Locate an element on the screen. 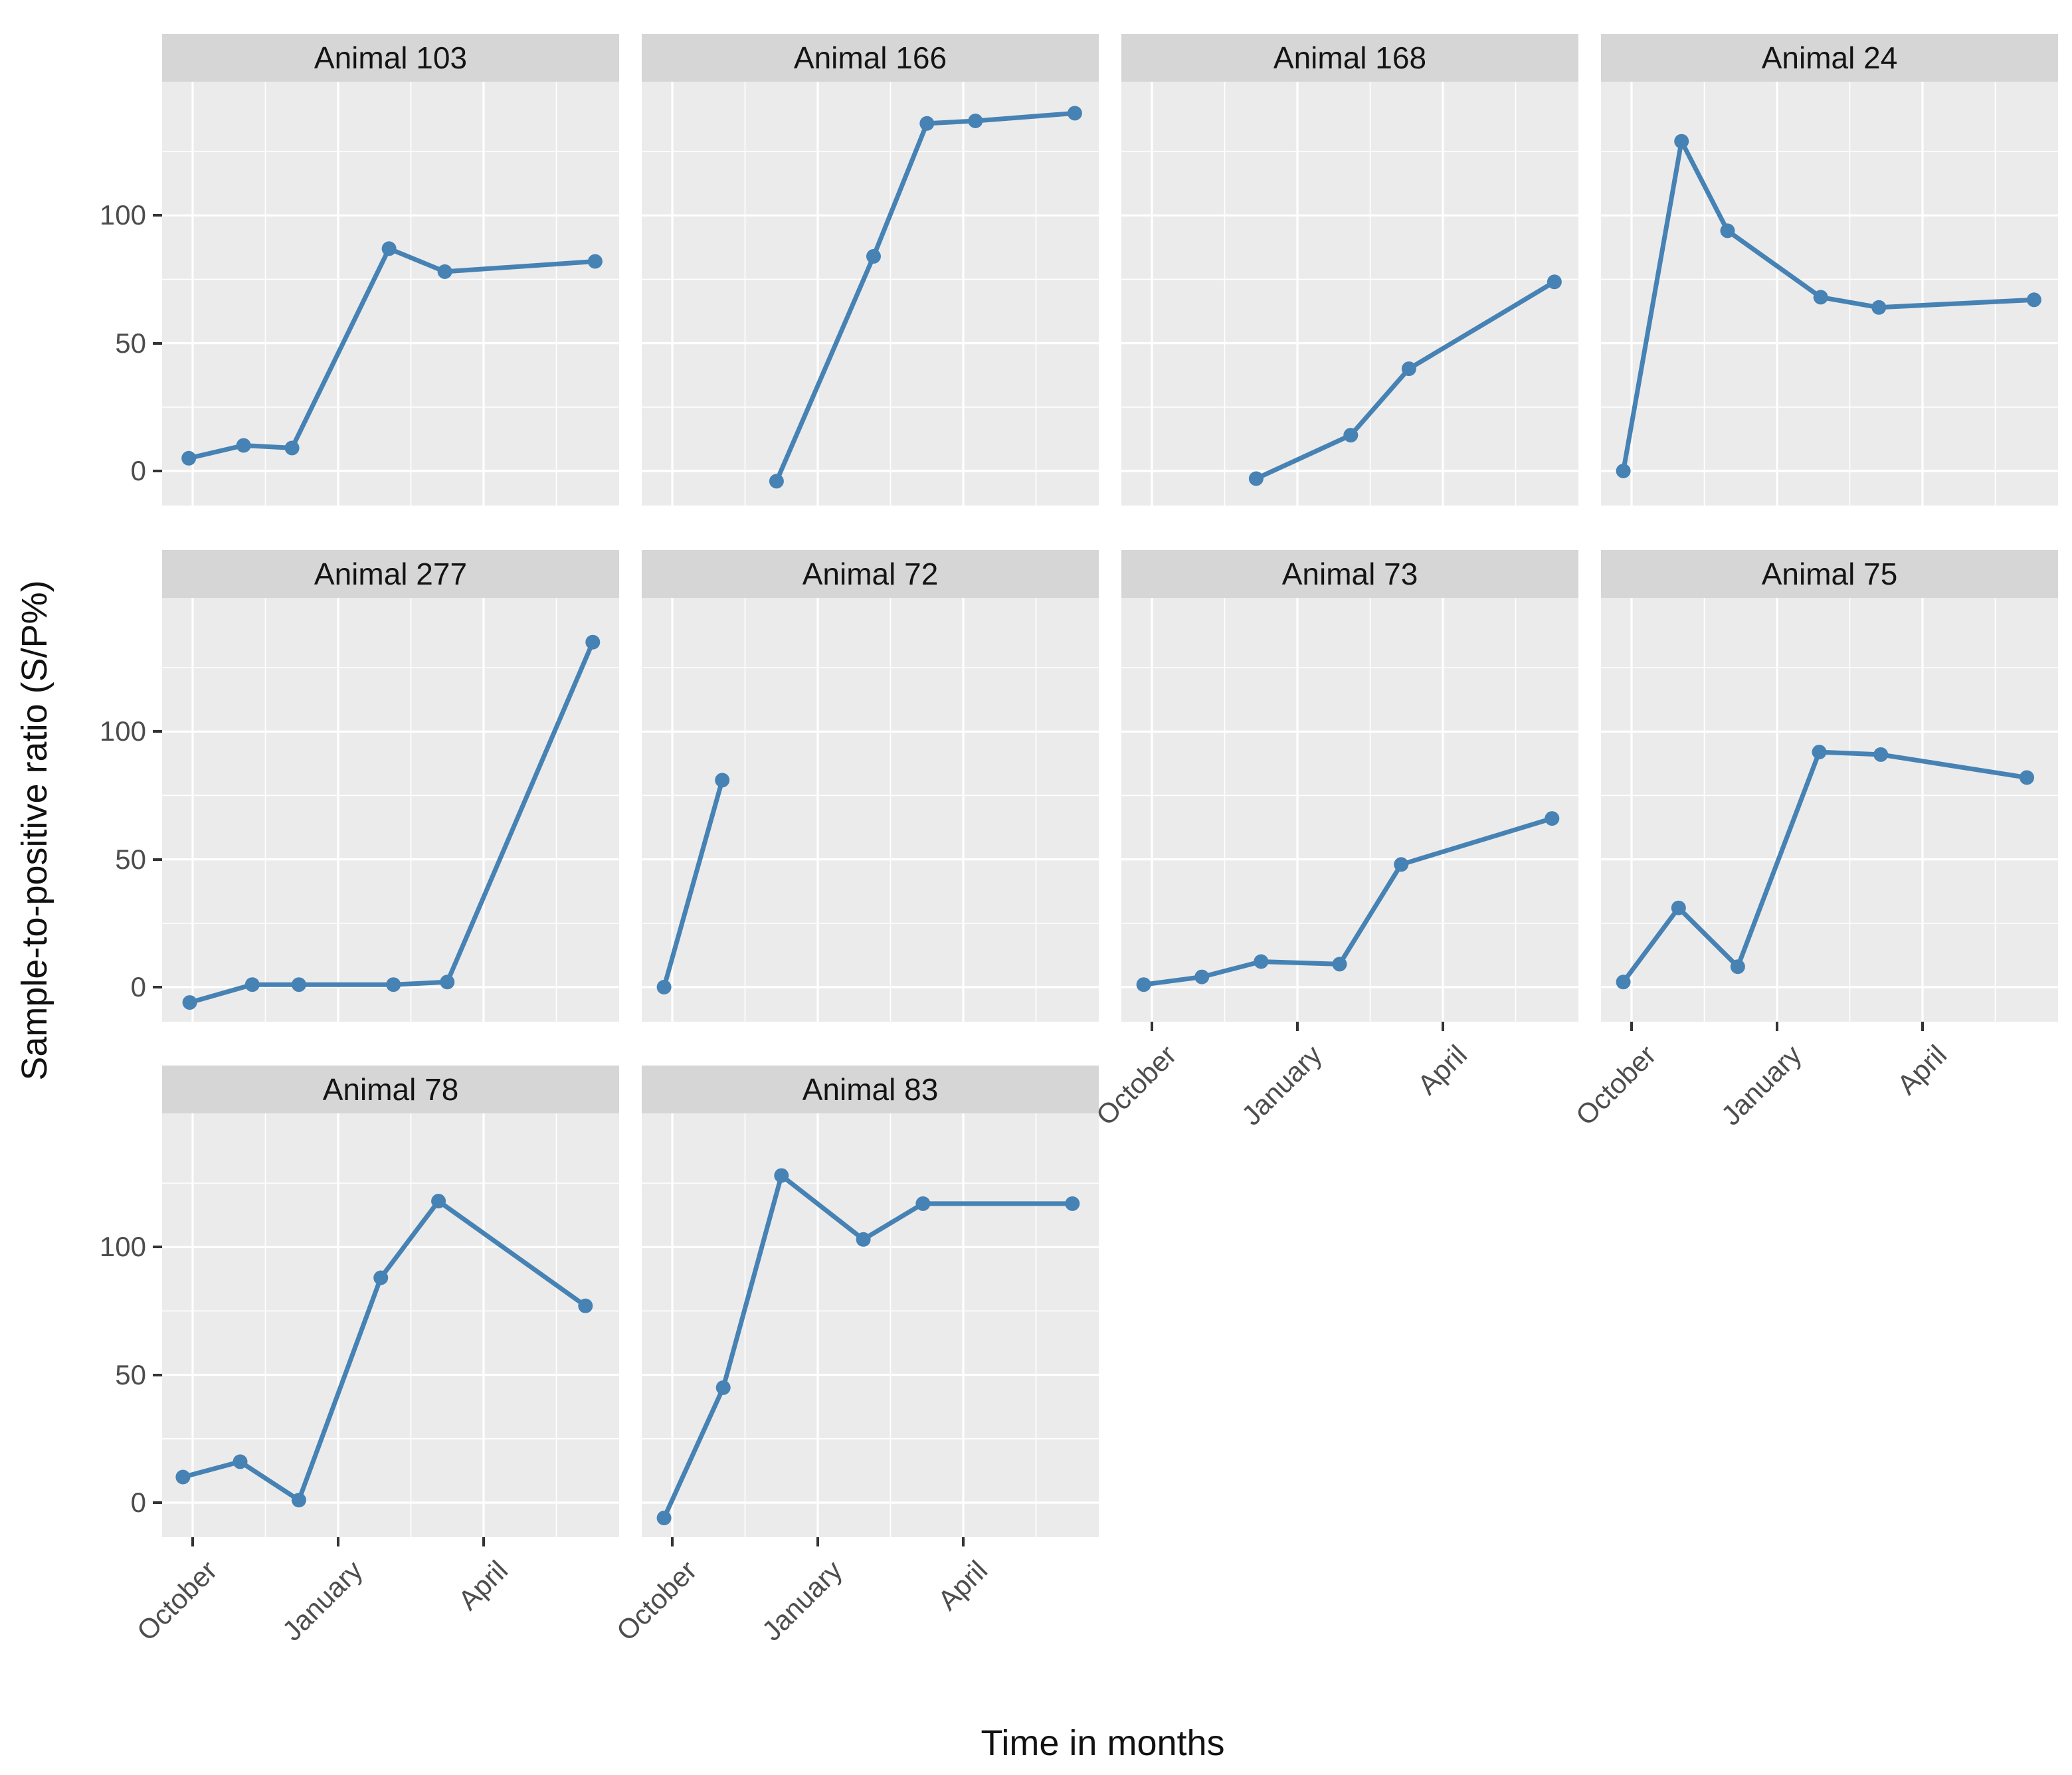  facet-strip: Animal 166 is located at coordinates (870, 58).